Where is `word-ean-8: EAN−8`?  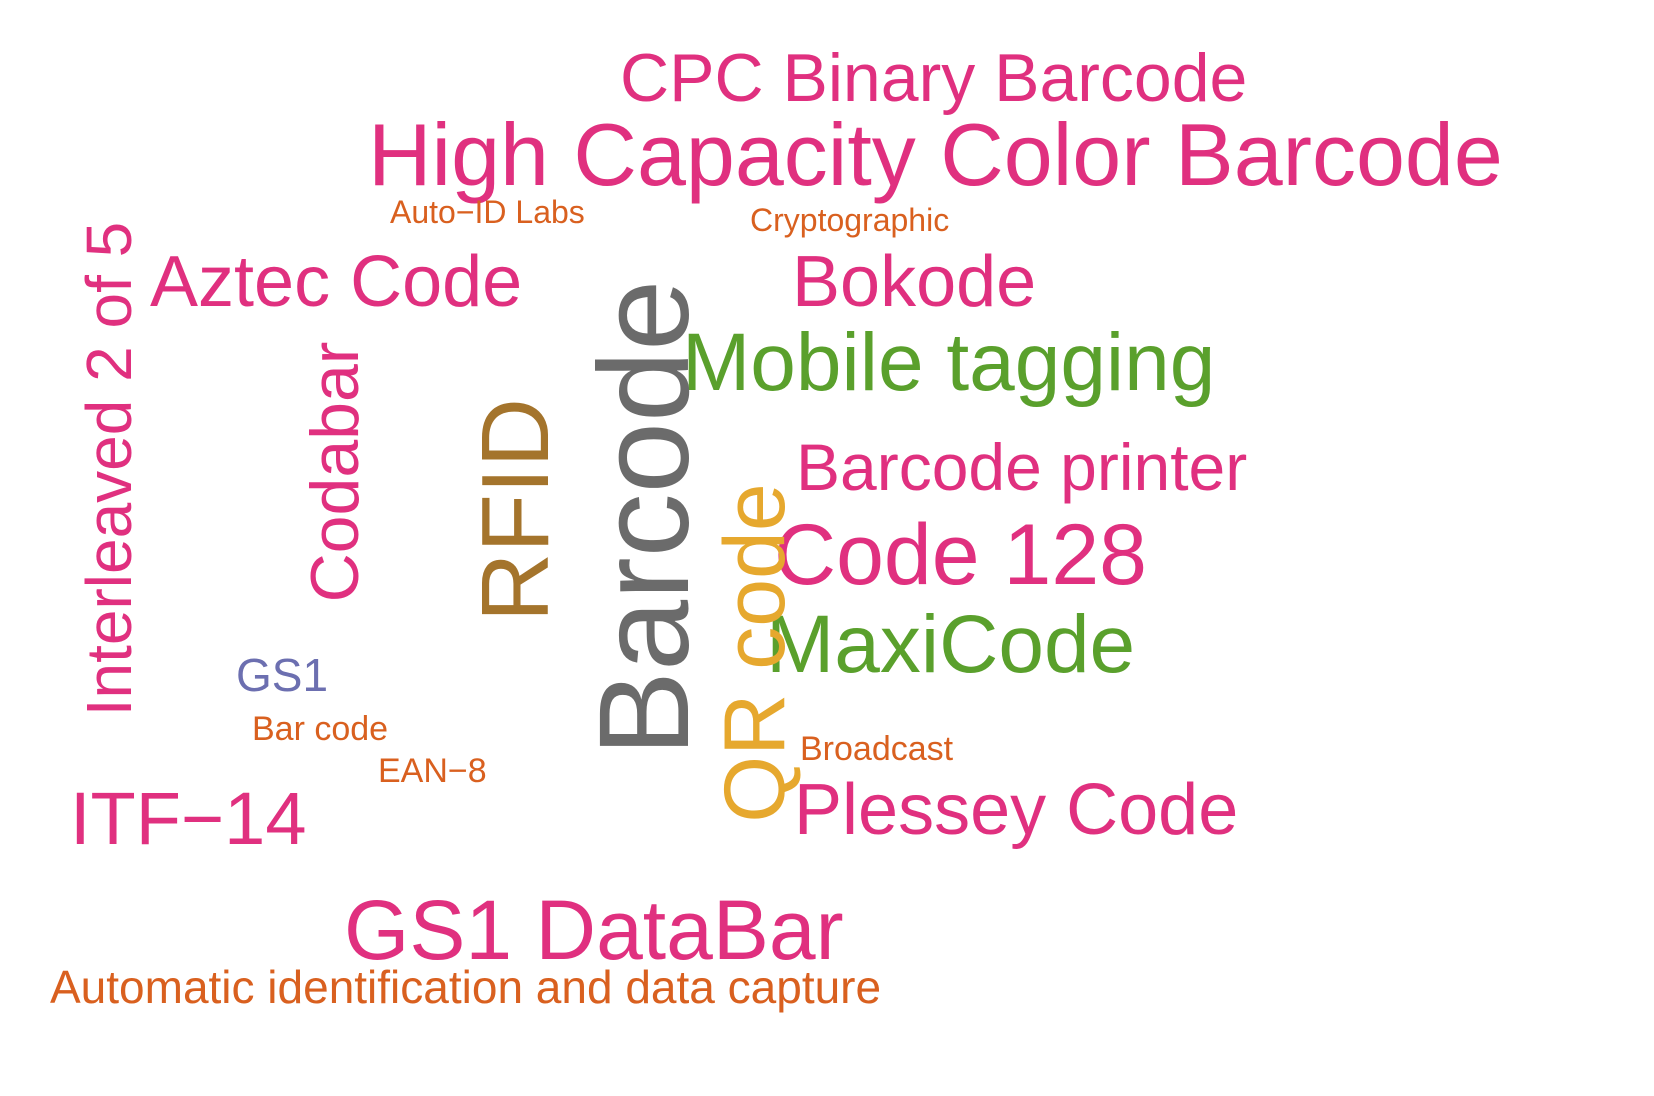 word-ean-8: EAN−8 is located at coordinates (432, 771).